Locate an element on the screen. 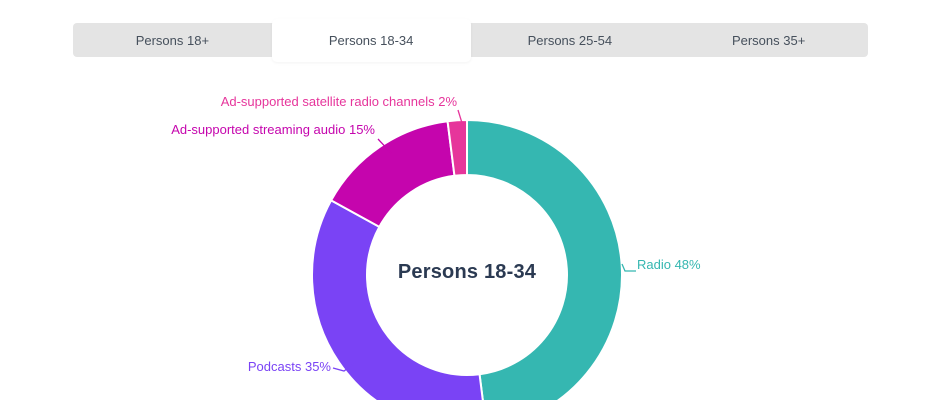 This screenshot has width=940, height=400. donut-center-title: Persons 18-34 is located at coordinates (467, 272).